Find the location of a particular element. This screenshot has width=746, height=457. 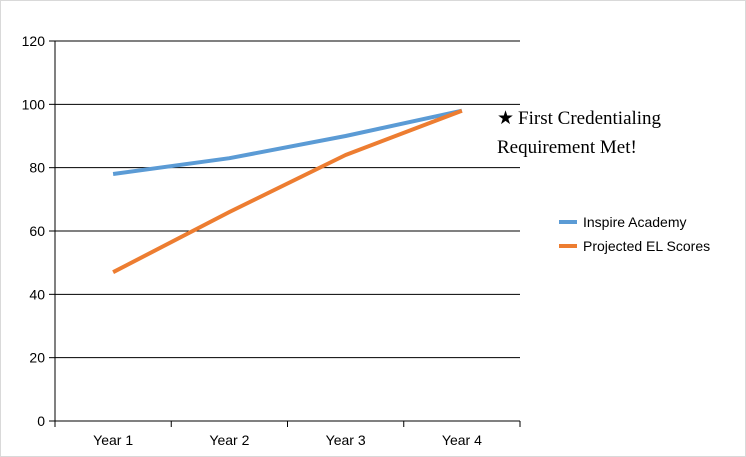

legend-label-2: Projected EL Scores is located at coordinates (646, 246).